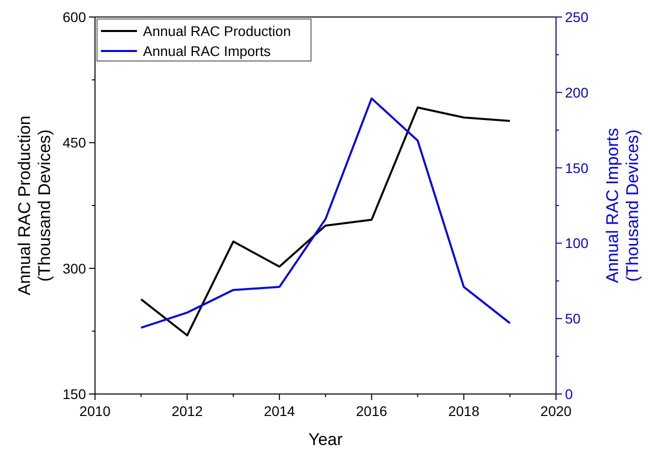  What do you see at coordinates (187, 411) in the screenshot?
I see `x-tick-label: 2012` at bounding box center [187, 411].